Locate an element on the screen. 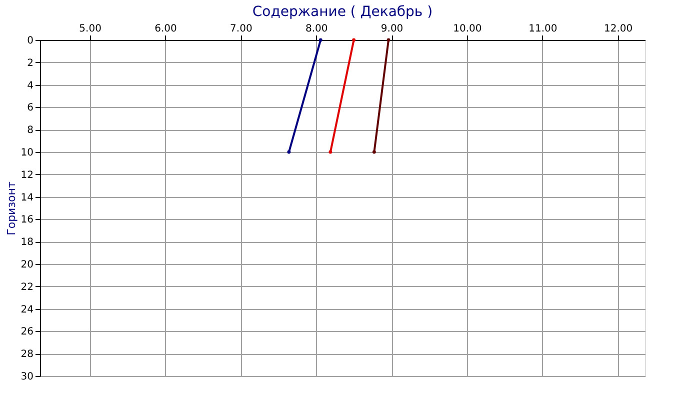 Image resolution: width=675 pixels, height=419 pixels. chart-title: Содержание ( Декабрь ) is located at coordinates (342, 12).